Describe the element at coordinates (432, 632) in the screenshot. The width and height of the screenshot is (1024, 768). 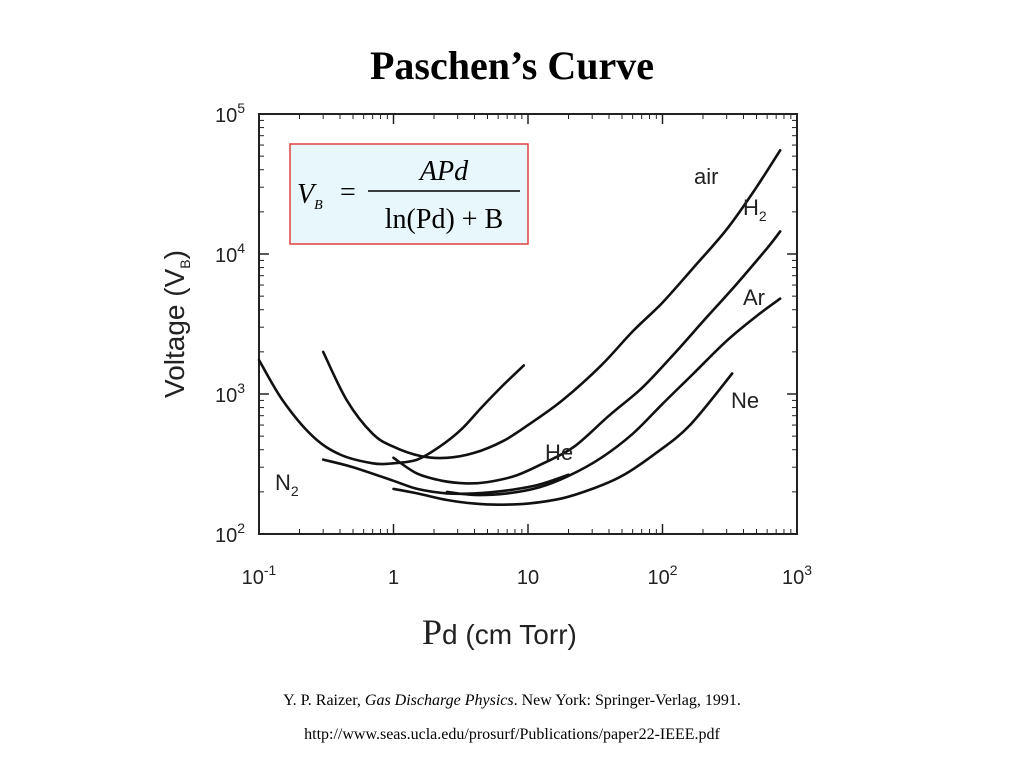
I see `x-axis-title-lead: P` at that location.